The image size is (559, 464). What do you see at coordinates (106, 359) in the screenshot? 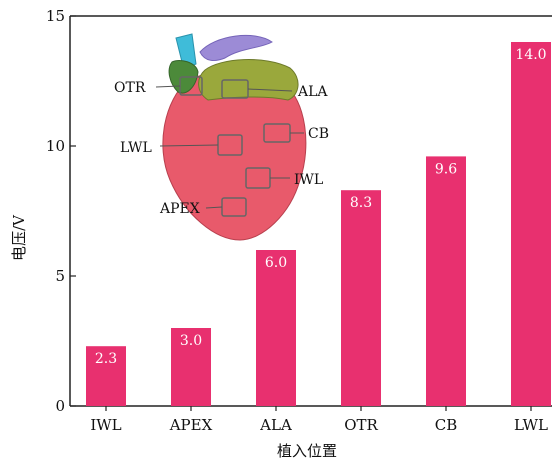
I see `bar-data-label: 2.3` at bounding box center [106, 359].